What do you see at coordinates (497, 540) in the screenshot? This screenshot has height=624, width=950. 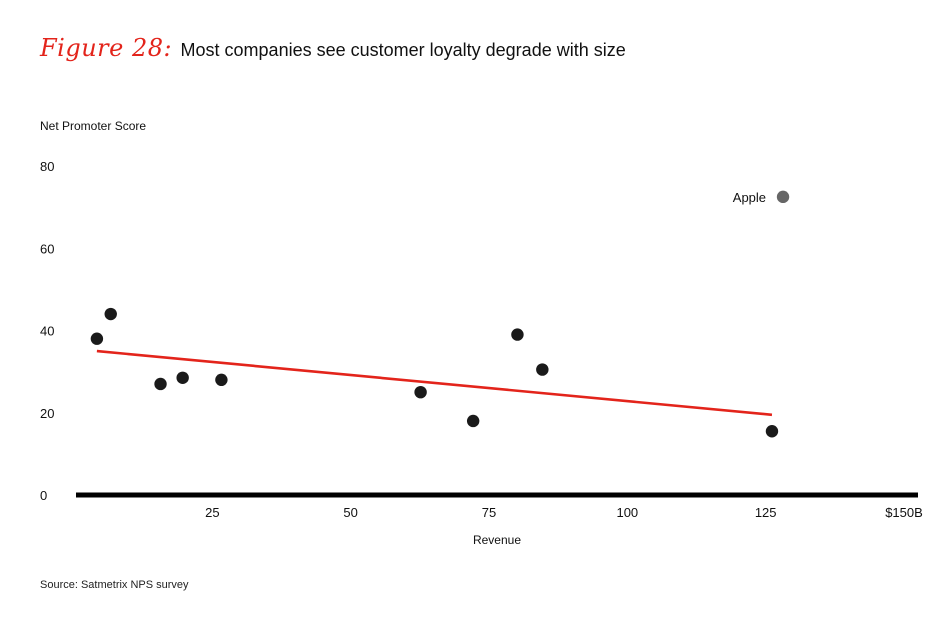 I see `x-axis-label: Revenue` at bounding box center [497, 540].